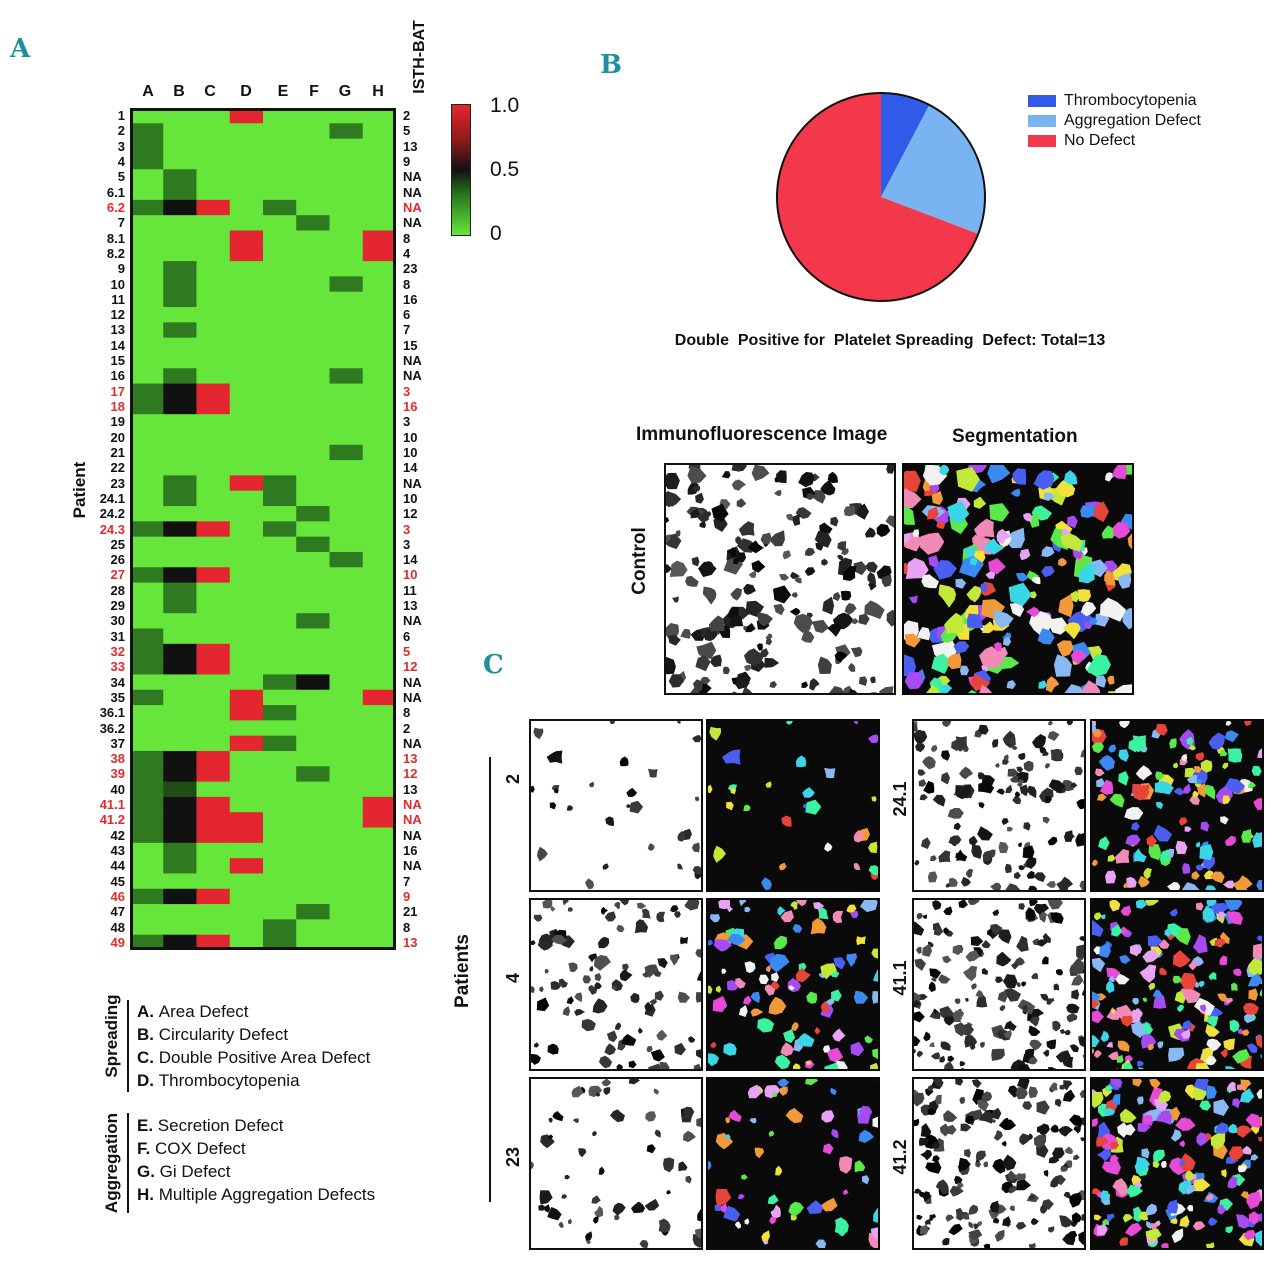  I want to click on pie-chart, so click(881, 197).